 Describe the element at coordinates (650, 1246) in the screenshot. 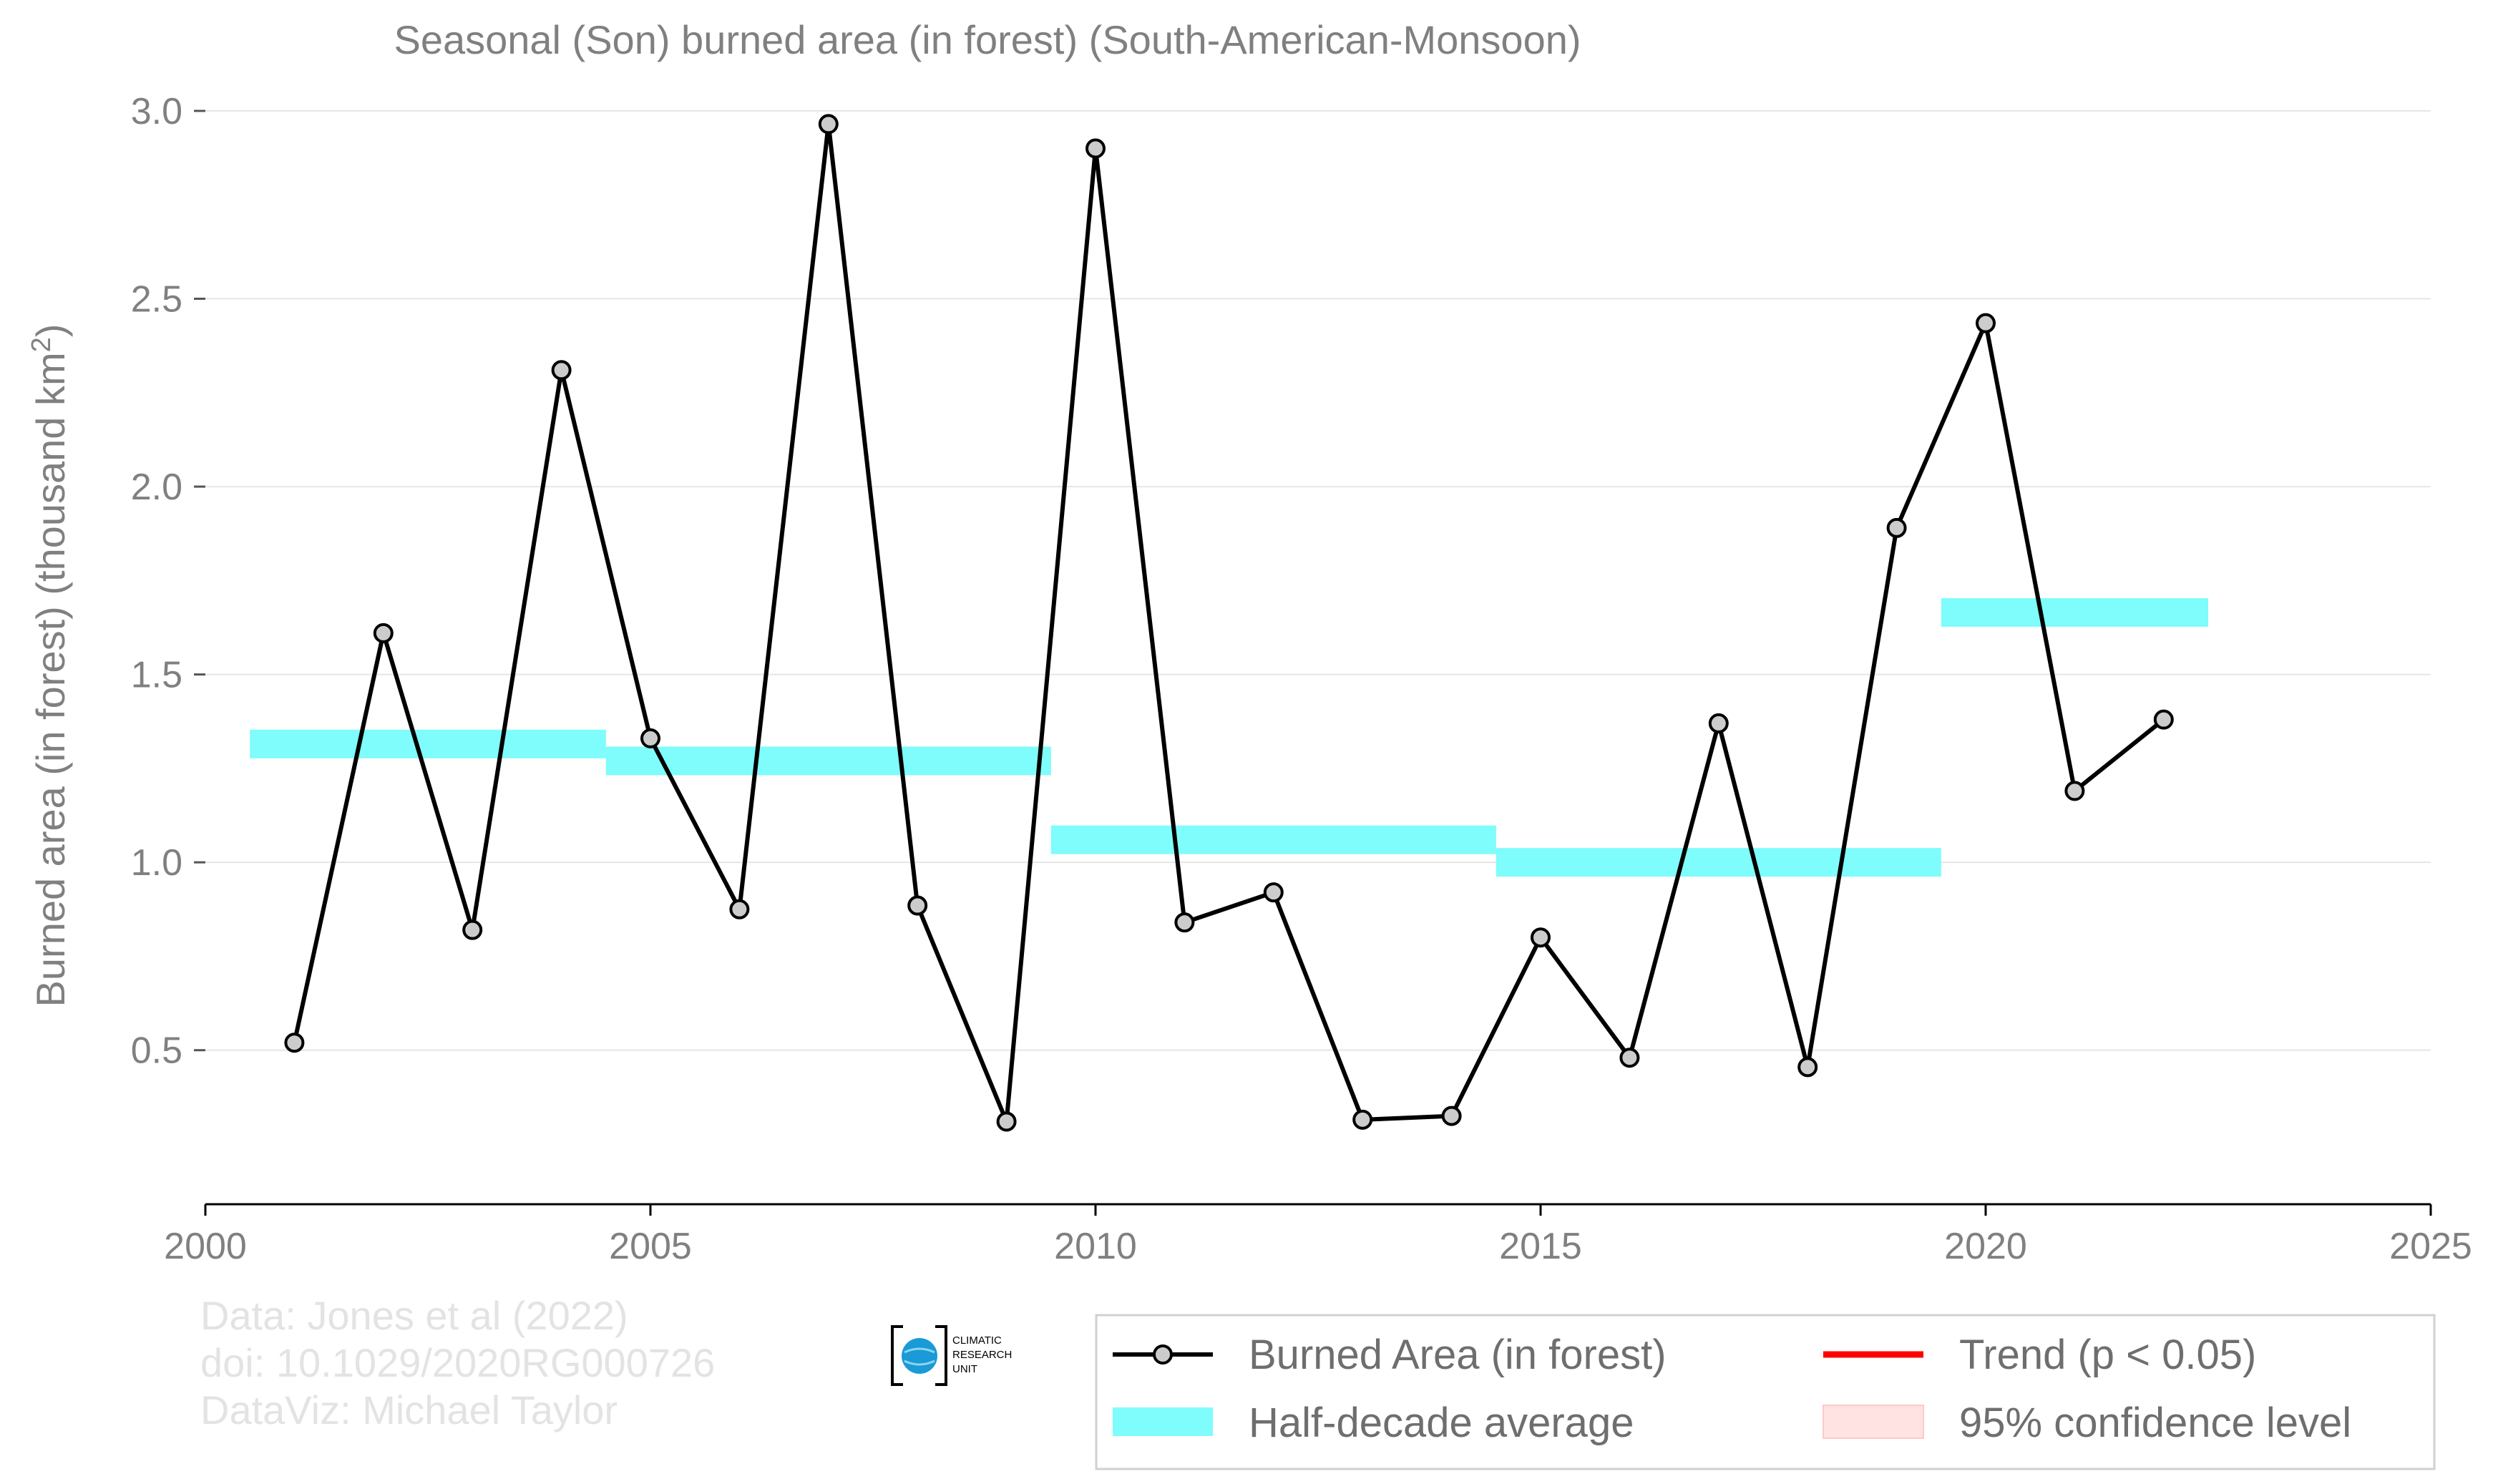

I see `x-tick-label: 2005` at that location.